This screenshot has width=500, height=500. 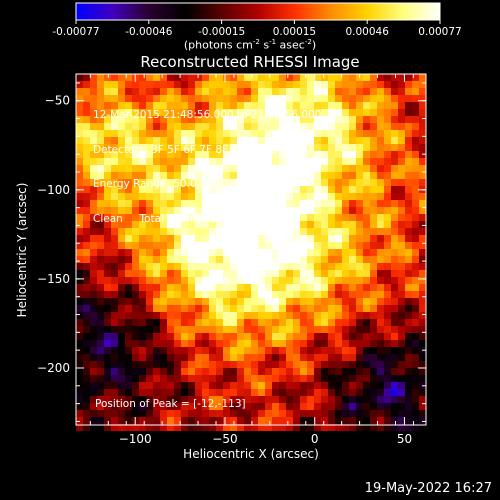 I want to click on colorbar-tick-label: -0.00015, so click(x=221, y=32).